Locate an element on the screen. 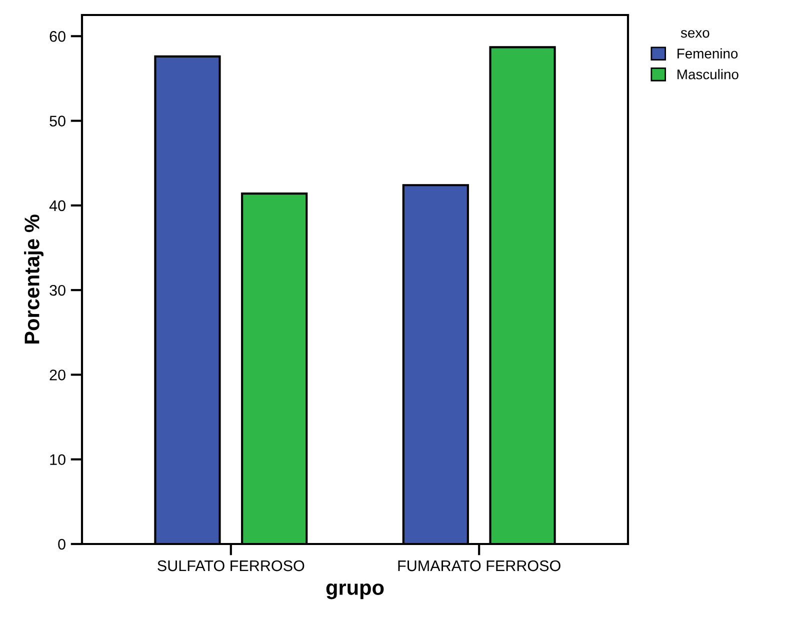  y-tick-label: 50 is located at coordinates (58, 121).